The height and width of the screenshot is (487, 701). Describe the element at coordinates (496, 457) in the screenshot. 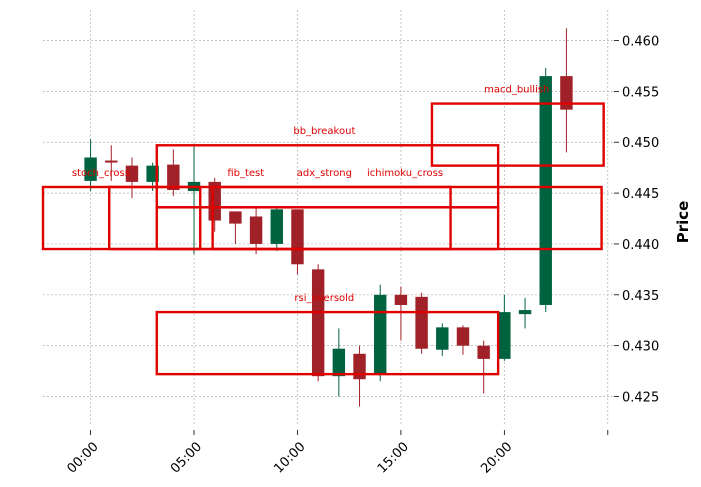

I see `x-tick-label: 20:00` at that location.